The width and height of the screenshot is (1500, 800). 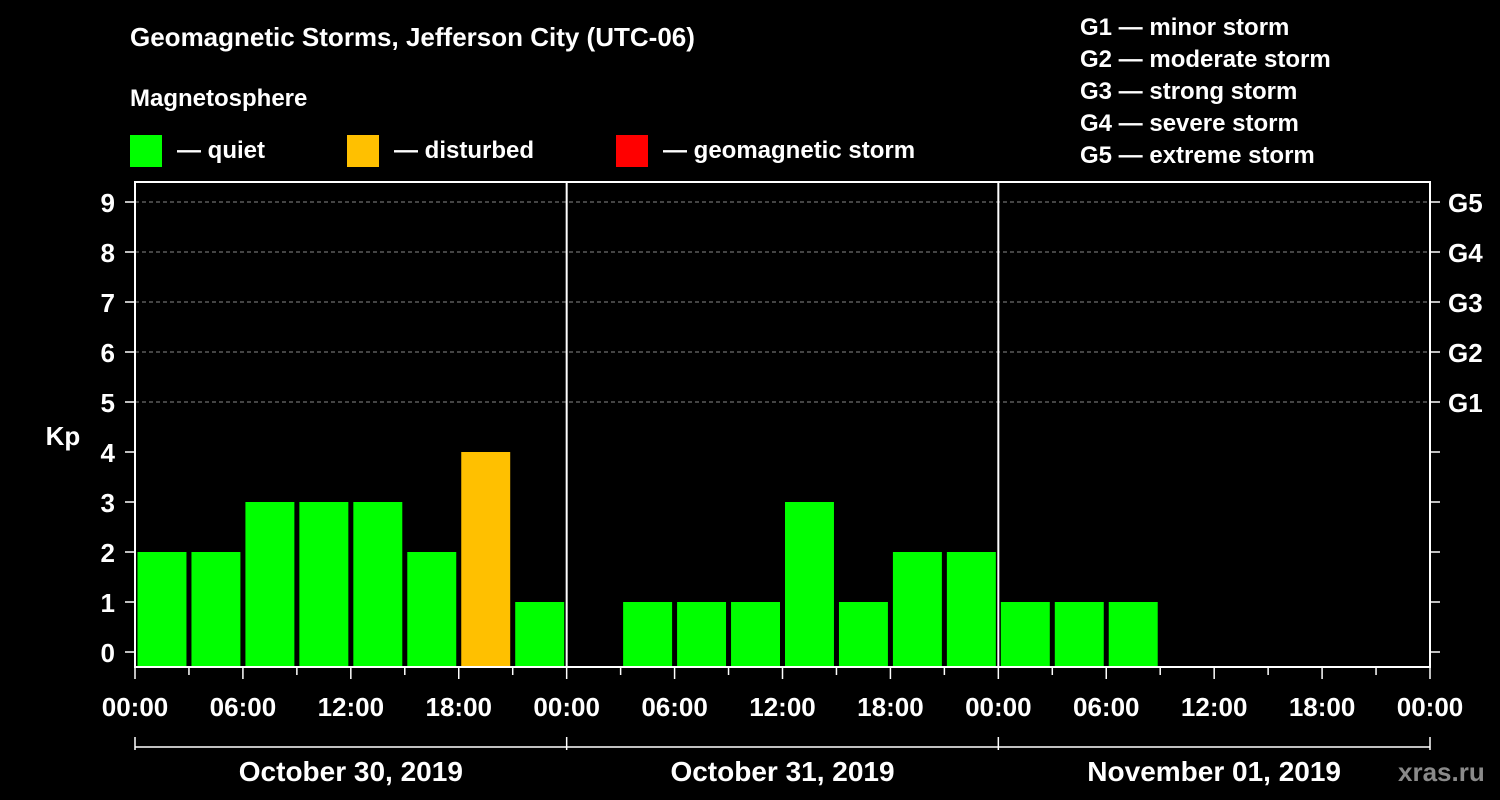 What do you see at coordinates (108, 653) in the screenshot?
I see `y-tick-label: 0` at bounding box center [108, 653].